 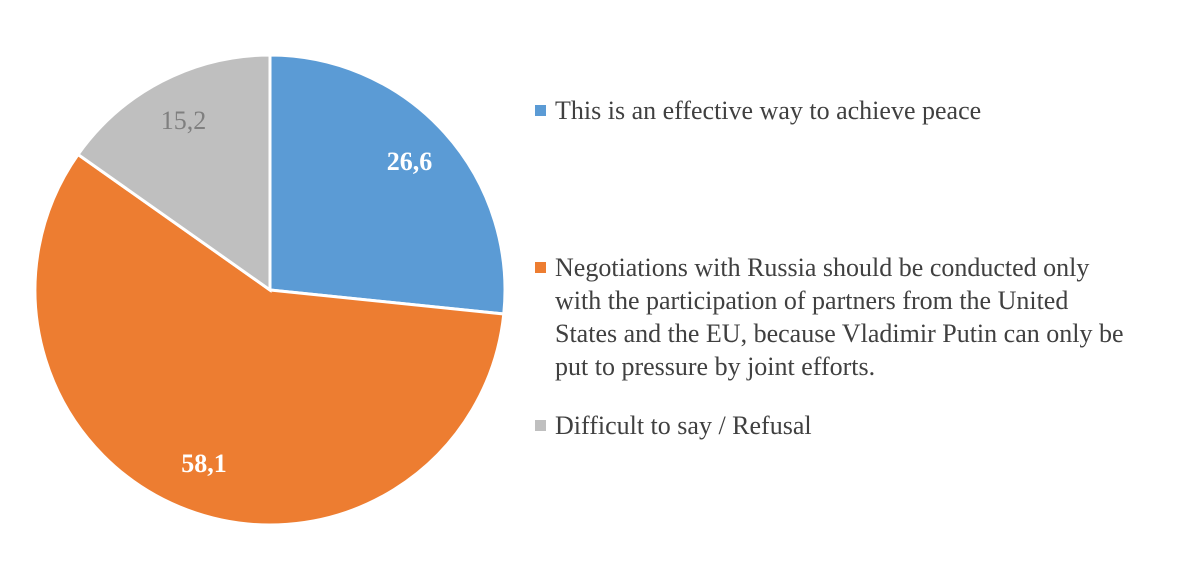 What do you see at coordinates (184, 120) in the screenshot?
I see `data-label: 15,2` at bounding box center [184, 120].